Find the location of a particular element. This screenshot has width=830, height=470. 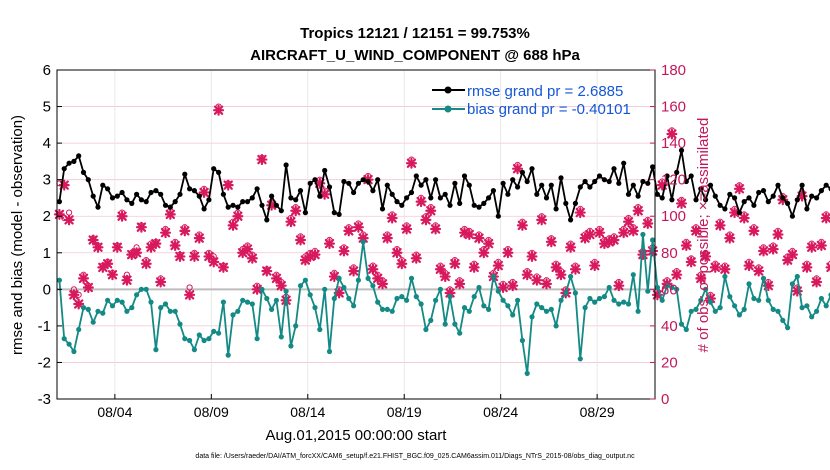

x-tick-label: 08/29 is located at coordinates (597, 412).